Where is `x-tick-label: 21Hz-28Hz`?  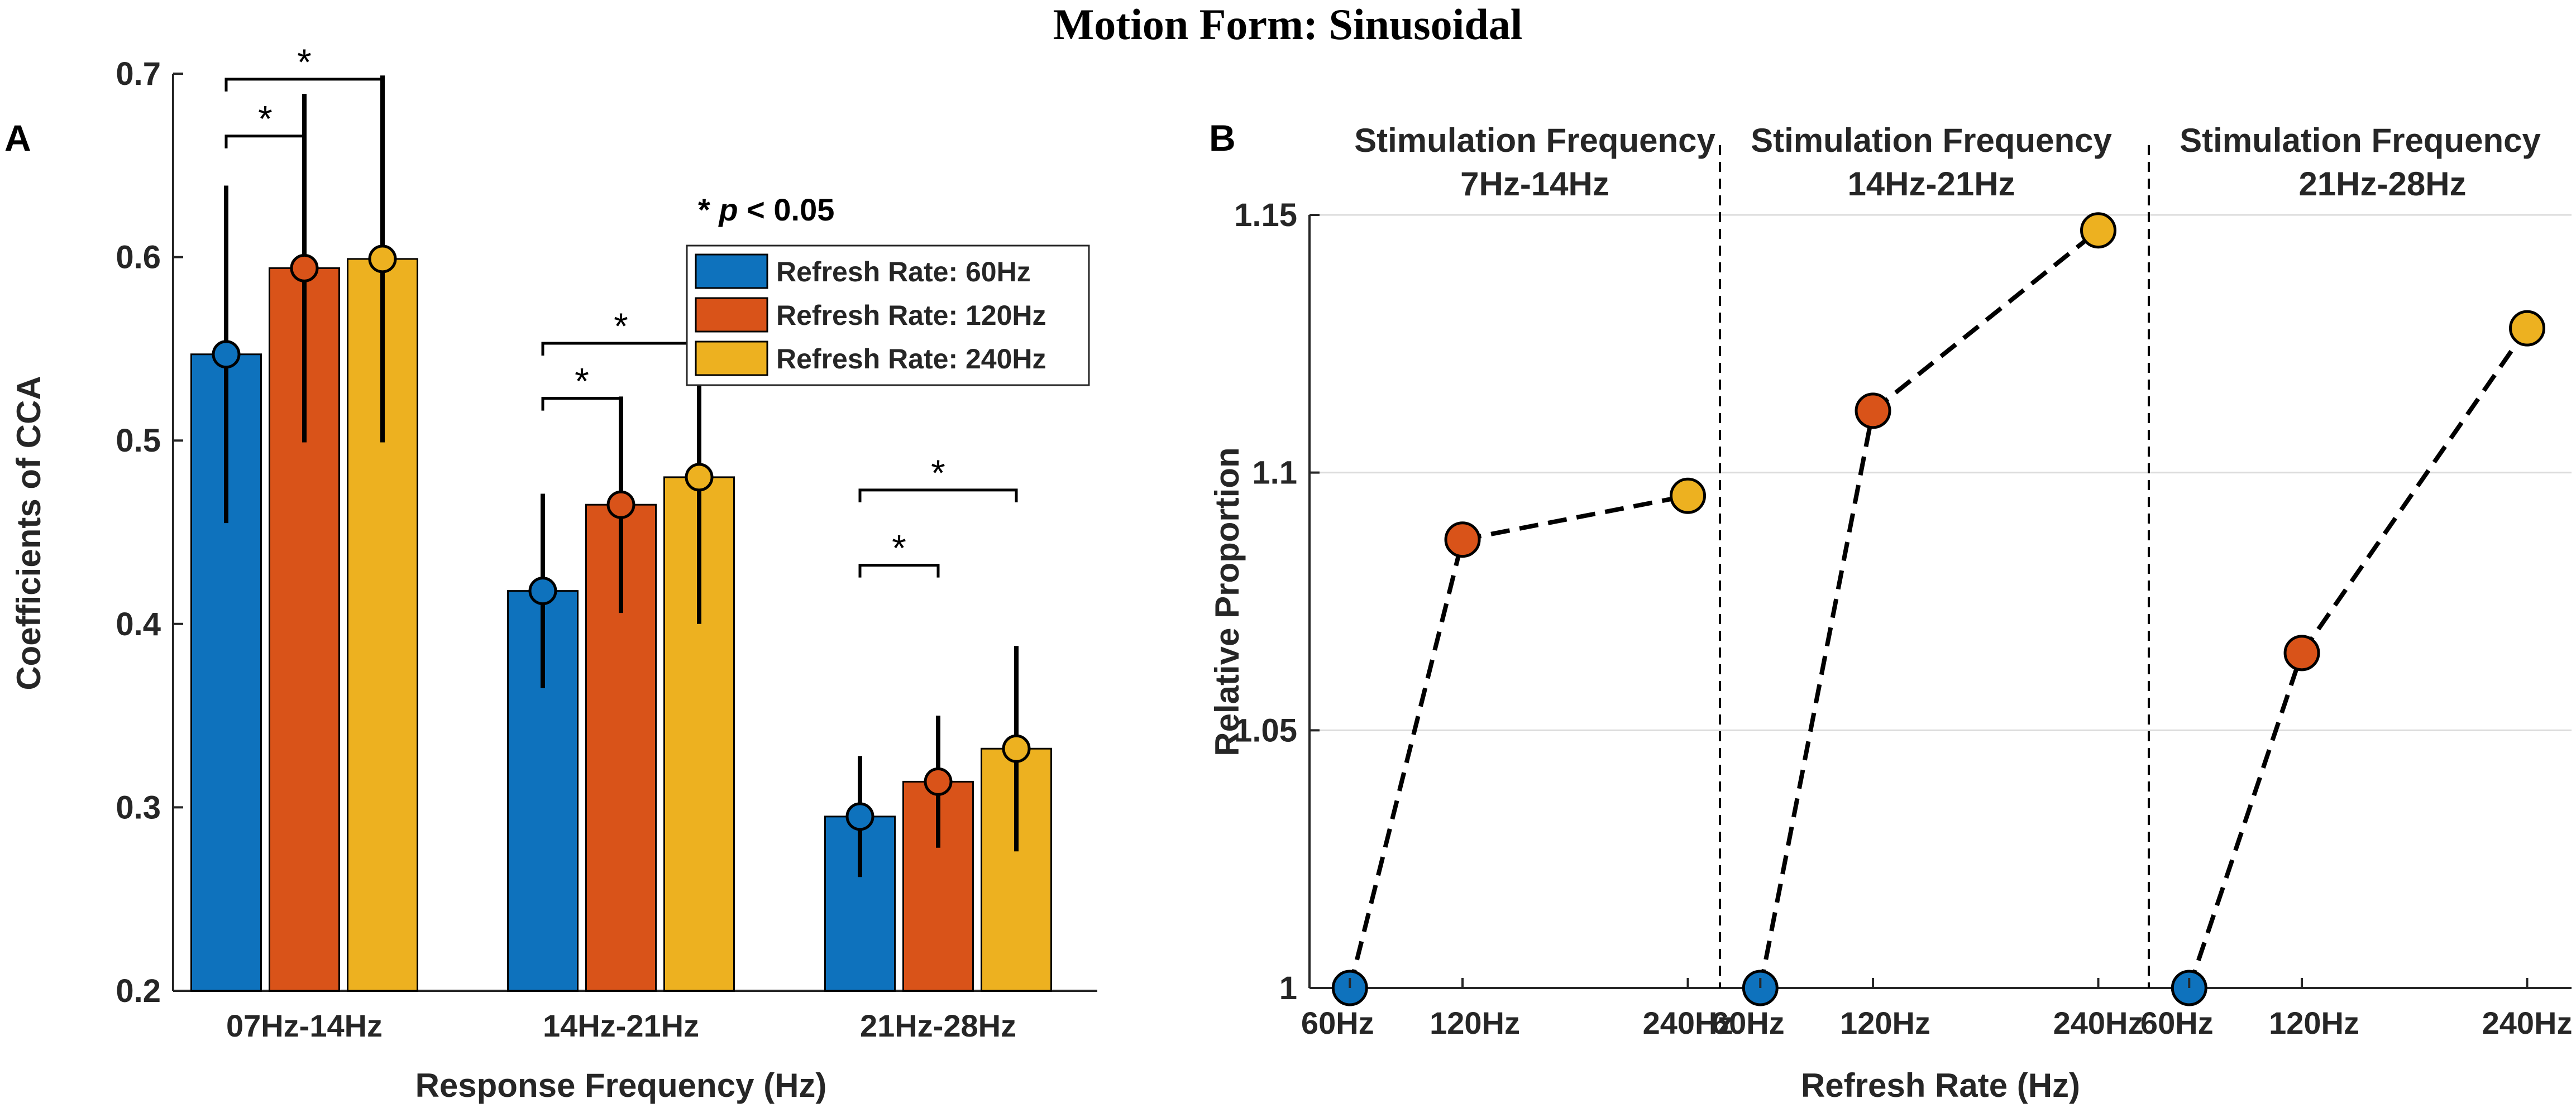
x-tick-label: 21Hz-28Hz is located at coordinates (938, 1025).